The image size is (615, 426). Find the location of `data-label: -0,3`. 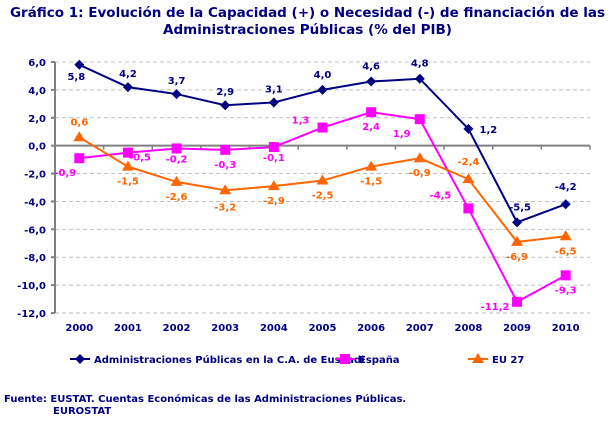

data-label: -0,3 is located at coordinates (225, 165).